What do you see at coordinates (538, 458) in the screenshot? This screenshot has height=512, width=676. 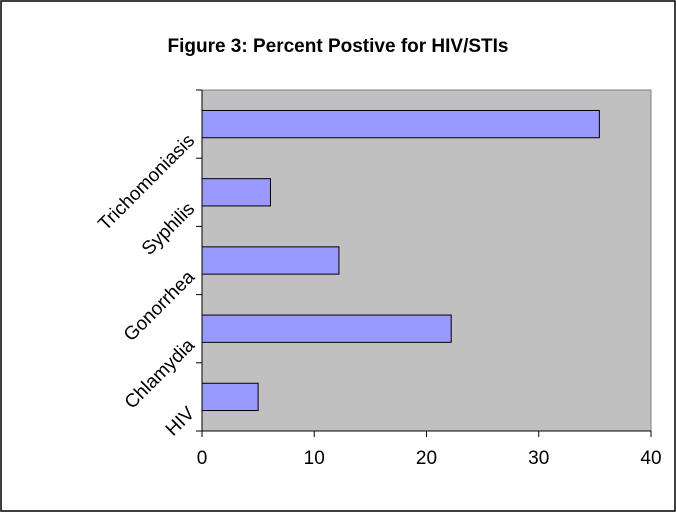 I see `x-tick-label: 30` at bounding box center [538, 458].